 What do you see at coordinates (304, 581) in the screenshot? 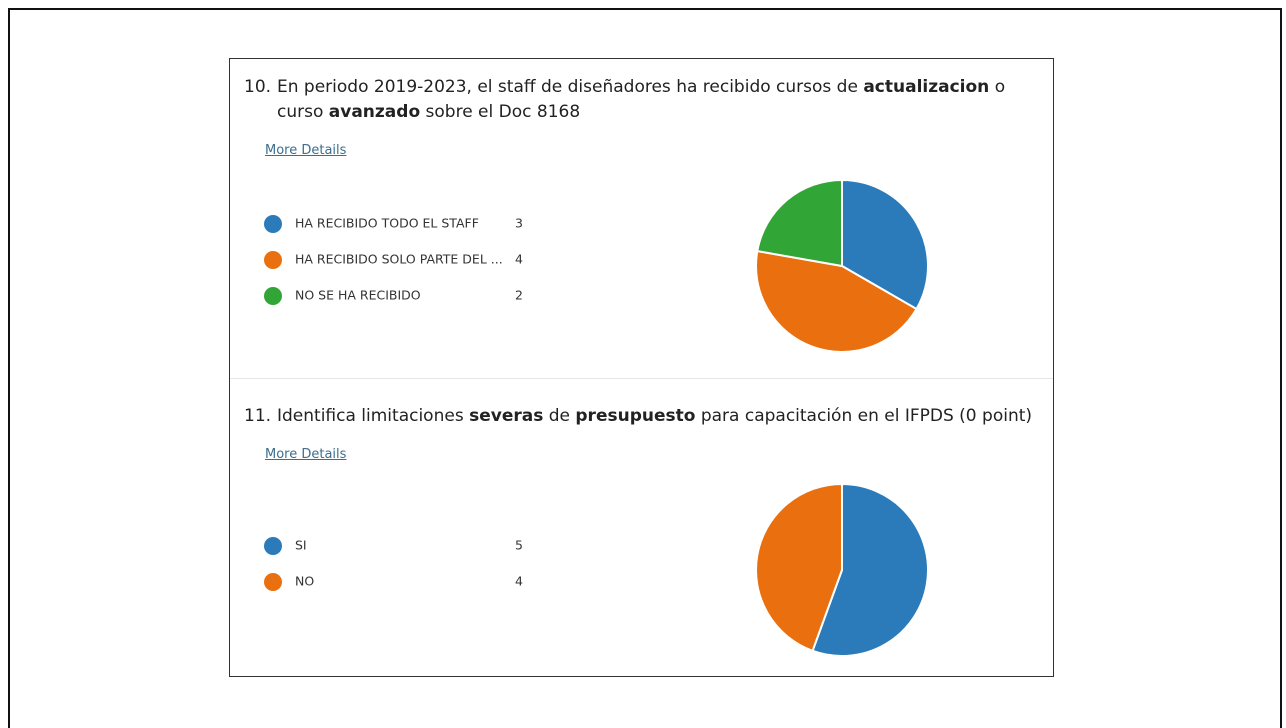
I see `legend-label: NO` at bounding box center [304, 581].